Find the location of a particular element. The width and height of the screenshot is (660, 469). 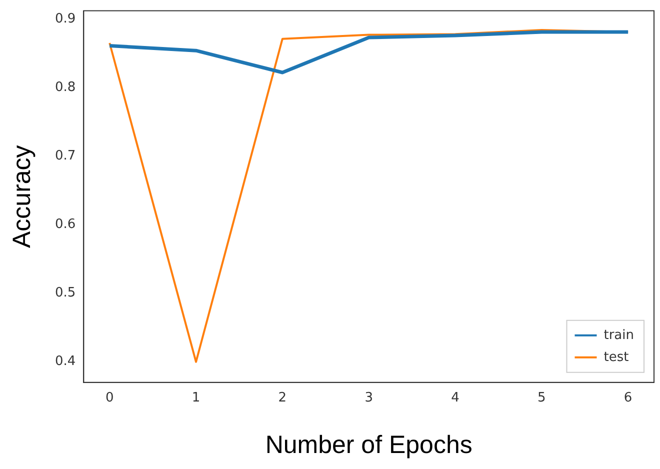

y-tick-label: 0.6 is located at coordinates (65, 224).